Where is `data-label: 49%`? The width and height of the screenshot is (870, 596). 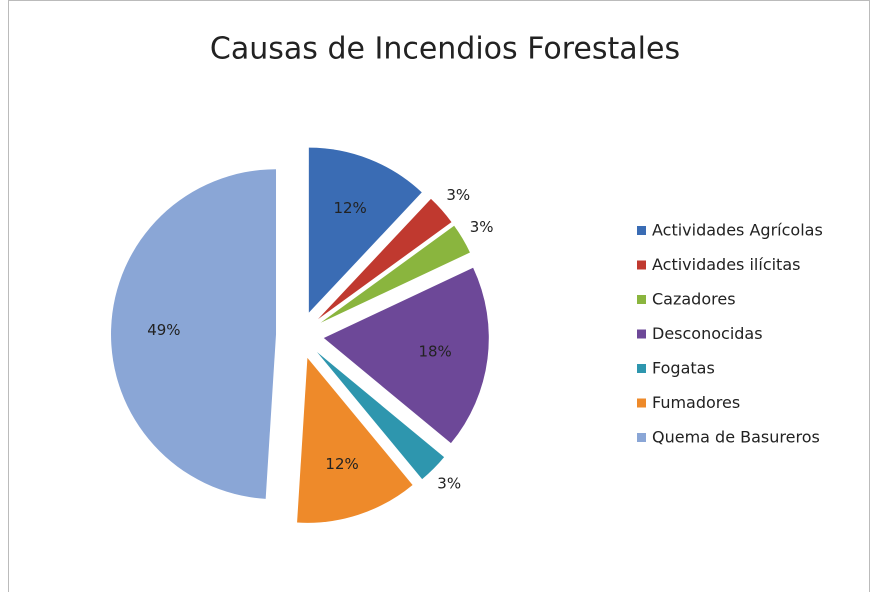 data-label: 49% is located at coordinates (163, 330).